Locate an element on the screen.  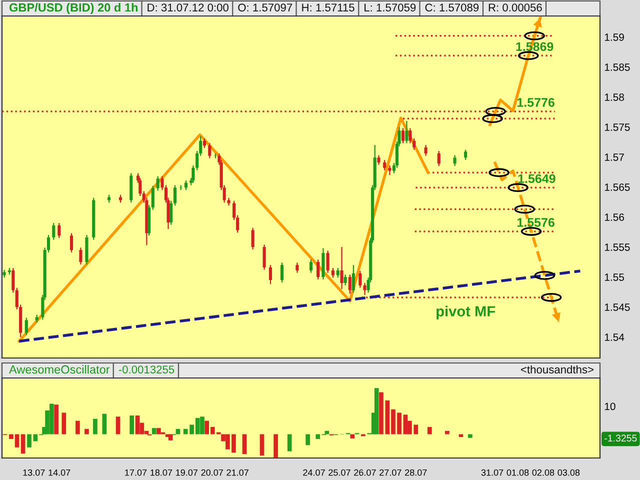
x-tick-label: 01.08 is located at coordinates (517, 472).